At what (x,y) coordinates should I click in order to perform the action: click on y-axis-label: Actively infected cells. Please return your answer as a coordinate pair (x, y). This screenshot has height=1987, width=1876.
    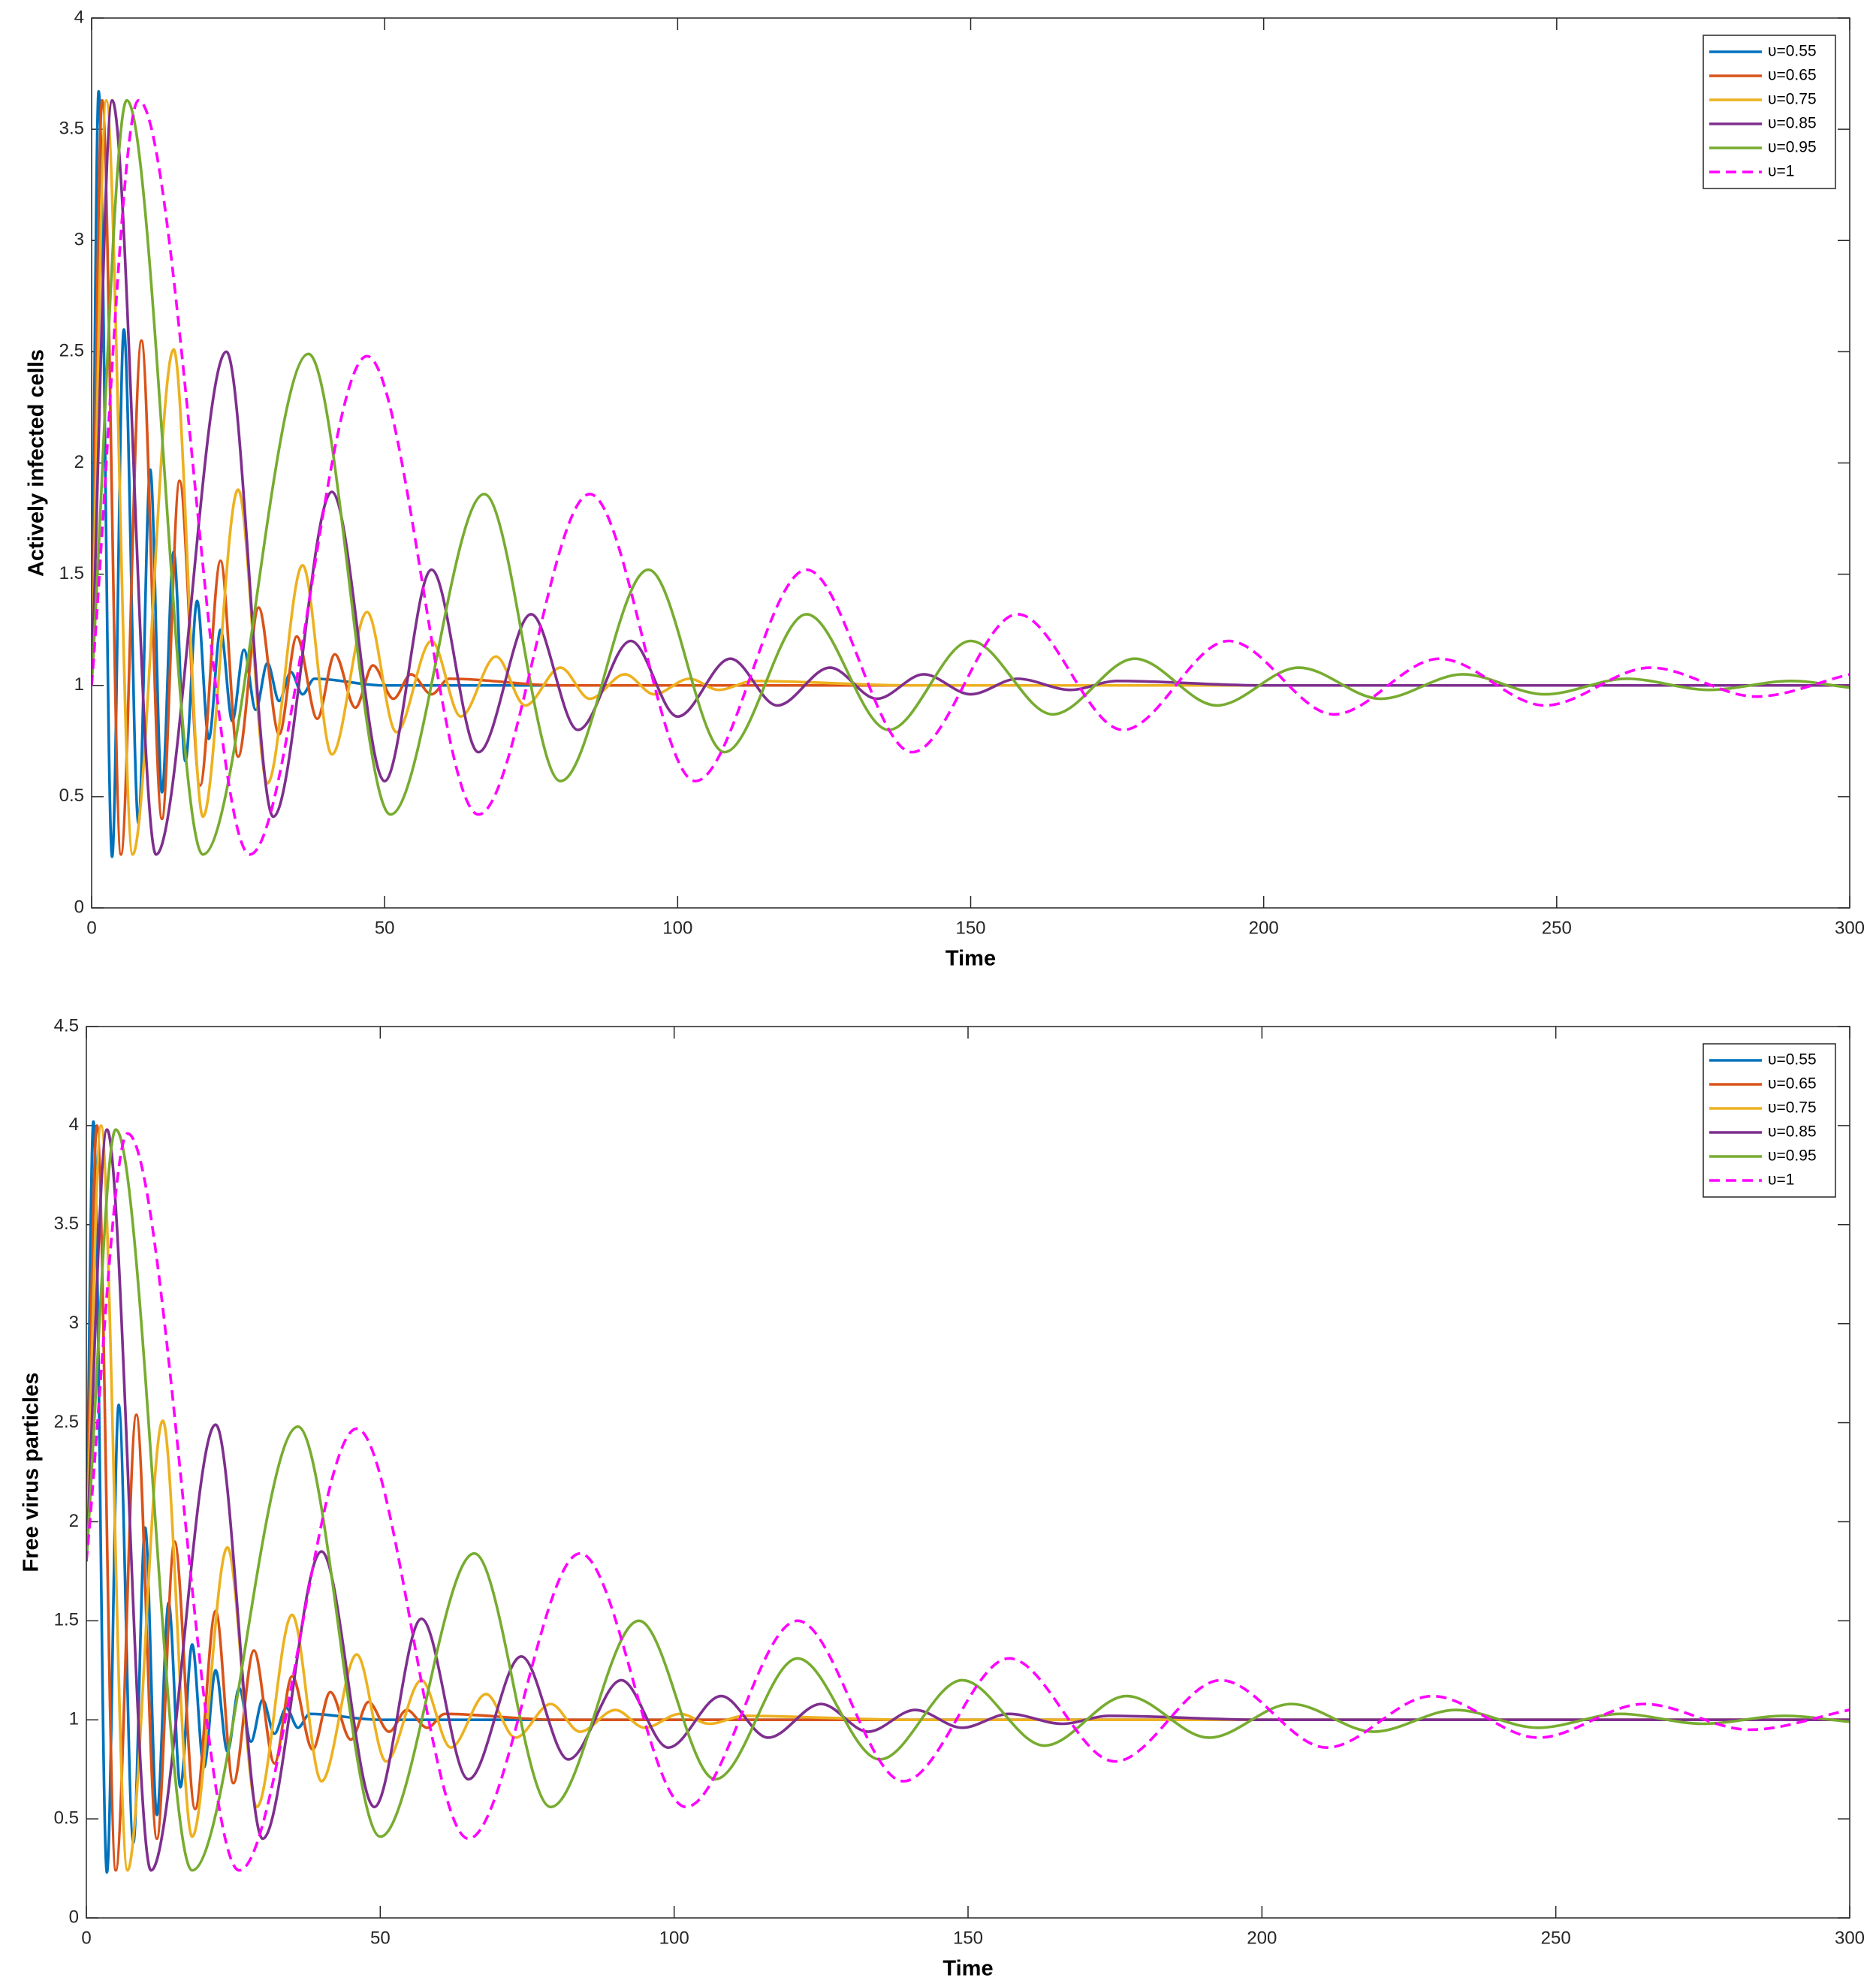
    Looking at the image, I should click on (37, 463).